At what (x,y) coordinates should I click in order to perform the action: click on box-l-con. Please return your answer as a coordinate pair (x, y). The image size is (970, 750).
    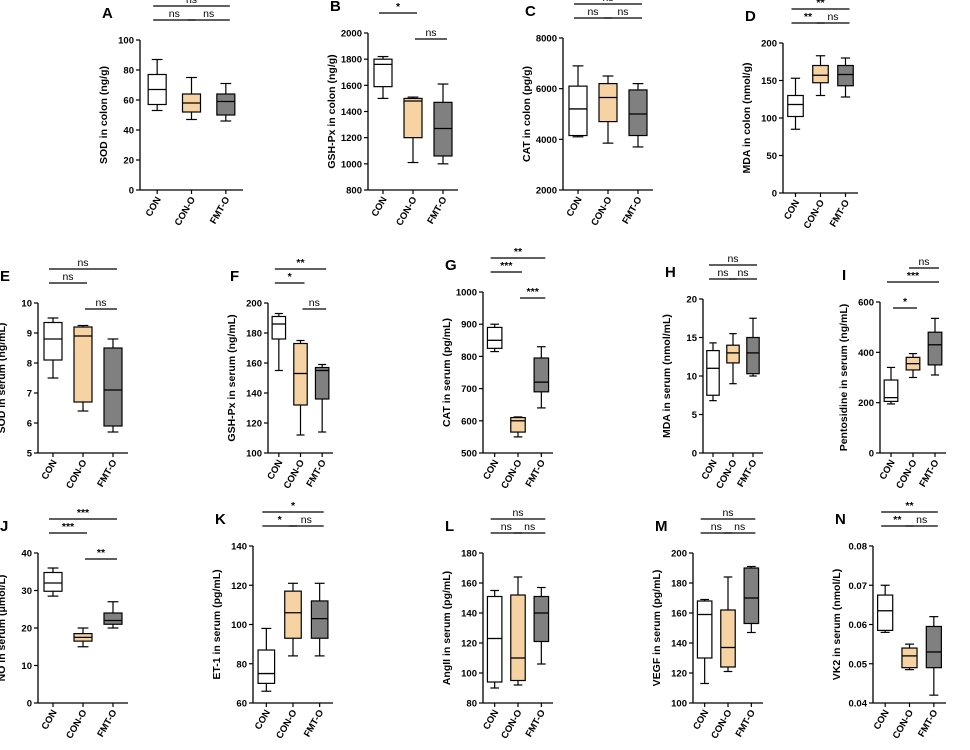
    Looking at the image, I should click on (494, 639).